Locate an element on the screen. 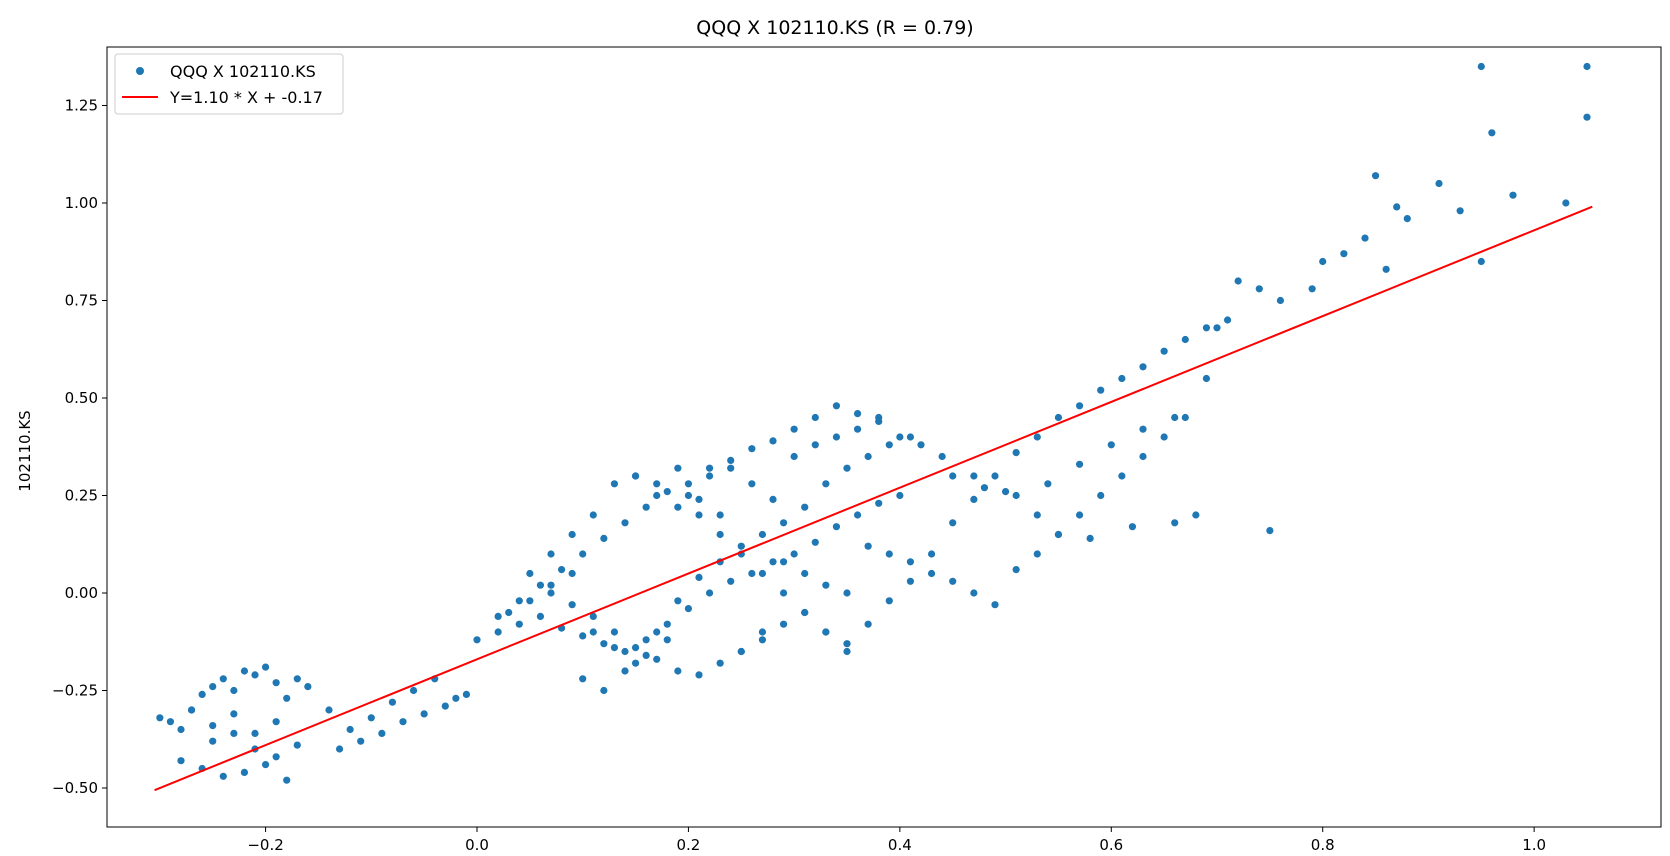  y-axis-ticks: −0.50 −0.25 0.00 0.25 0.50 0.75 1.00 1.25 is located at coordinates (79, 447).